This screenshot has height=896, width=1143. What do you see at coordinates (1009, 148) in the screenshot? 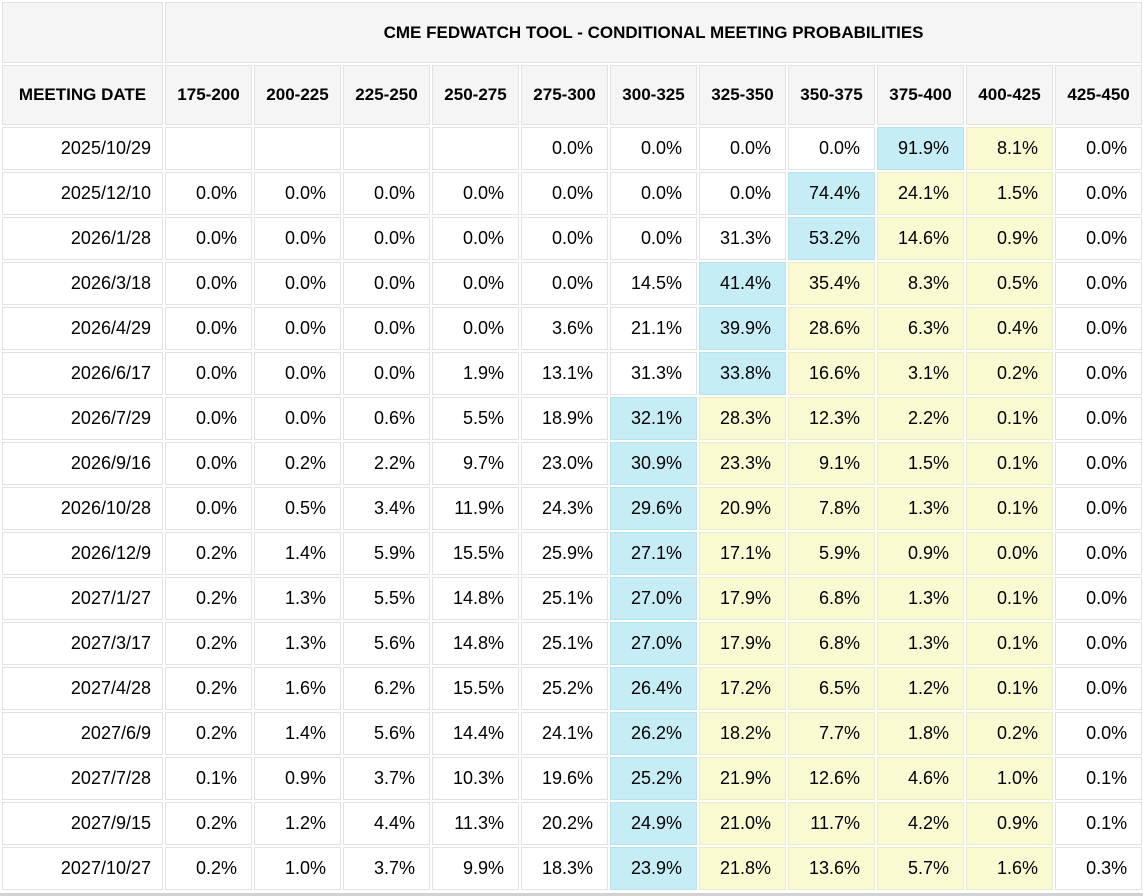
I see `probability-cell: 8.1%` at bounding box center [1009, 148].